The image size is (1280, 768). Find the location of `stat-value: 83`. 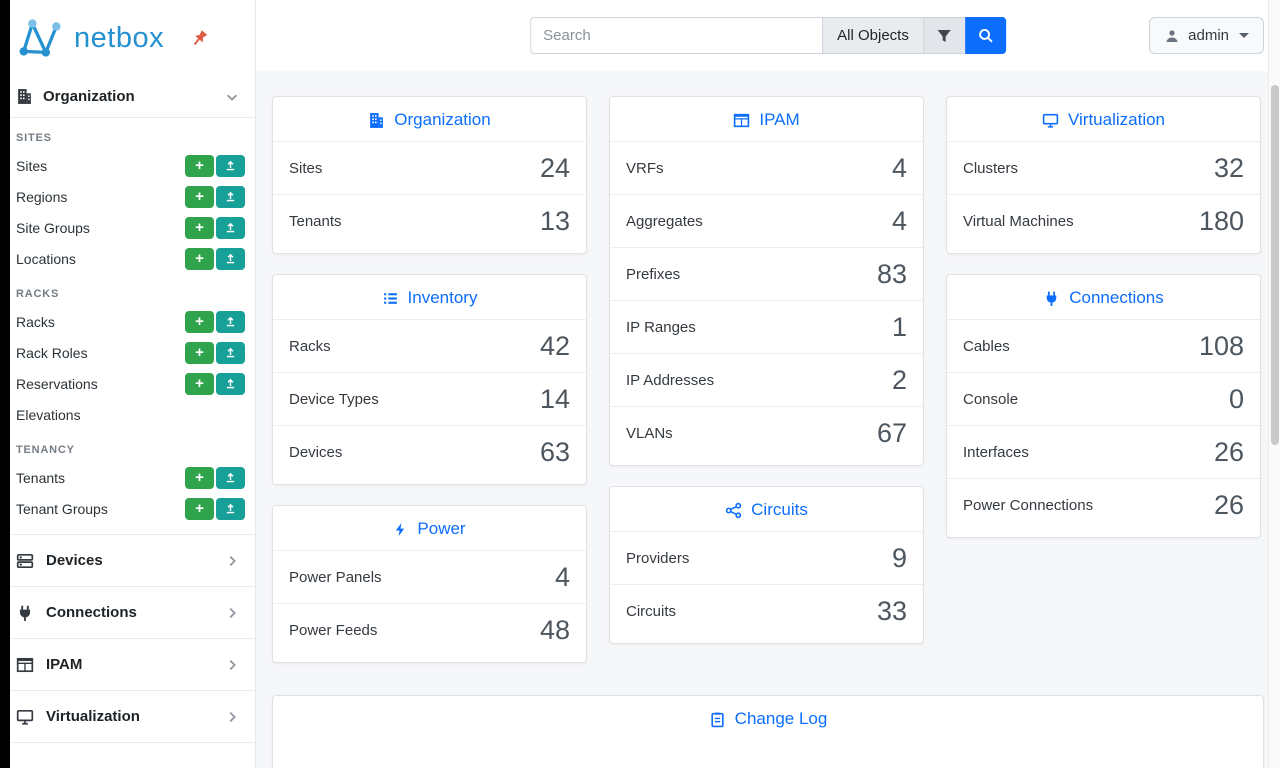

stat-value: 83 is located at coordinates (891, 273).